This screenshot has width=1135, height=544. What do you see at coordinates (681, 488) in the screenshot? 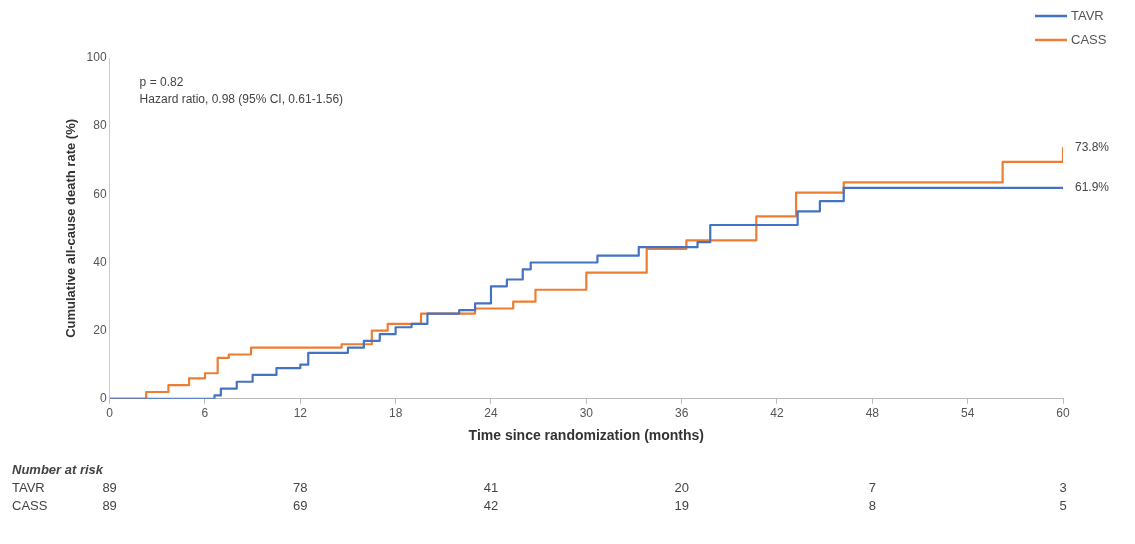
I see `text: 20` at bounding box center [681, 488].